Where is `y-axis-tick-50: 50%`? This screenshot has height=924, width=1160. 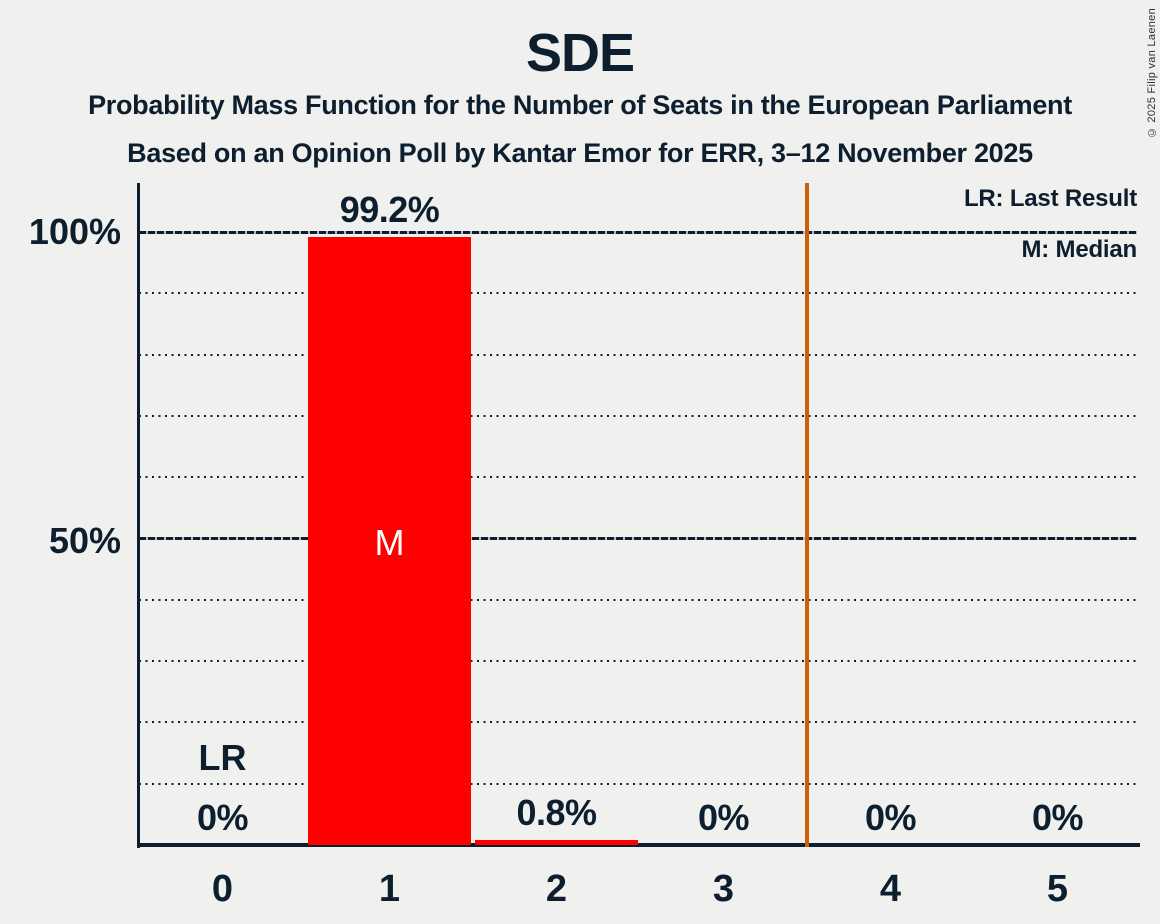 y-axis-tick-50: 50% is located at coordinates (84, 540).